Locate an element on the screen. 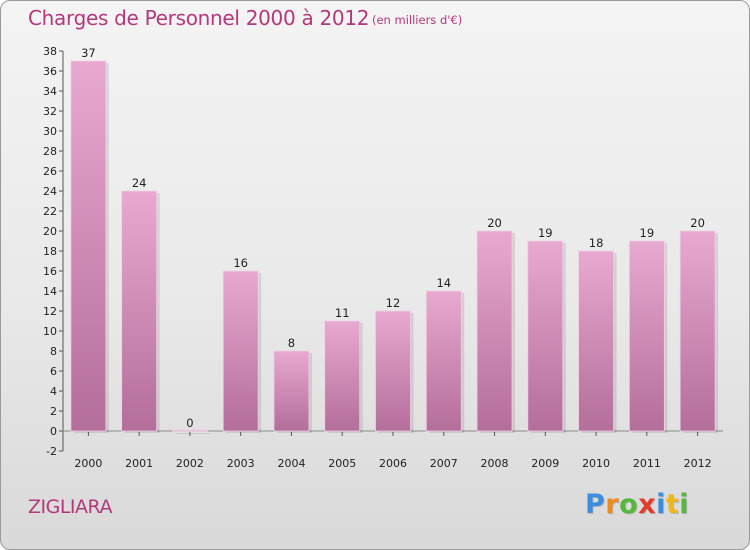 This screenshot has width=750, height=550. y-tick-label: 32 is located at coordinates (50, 111).